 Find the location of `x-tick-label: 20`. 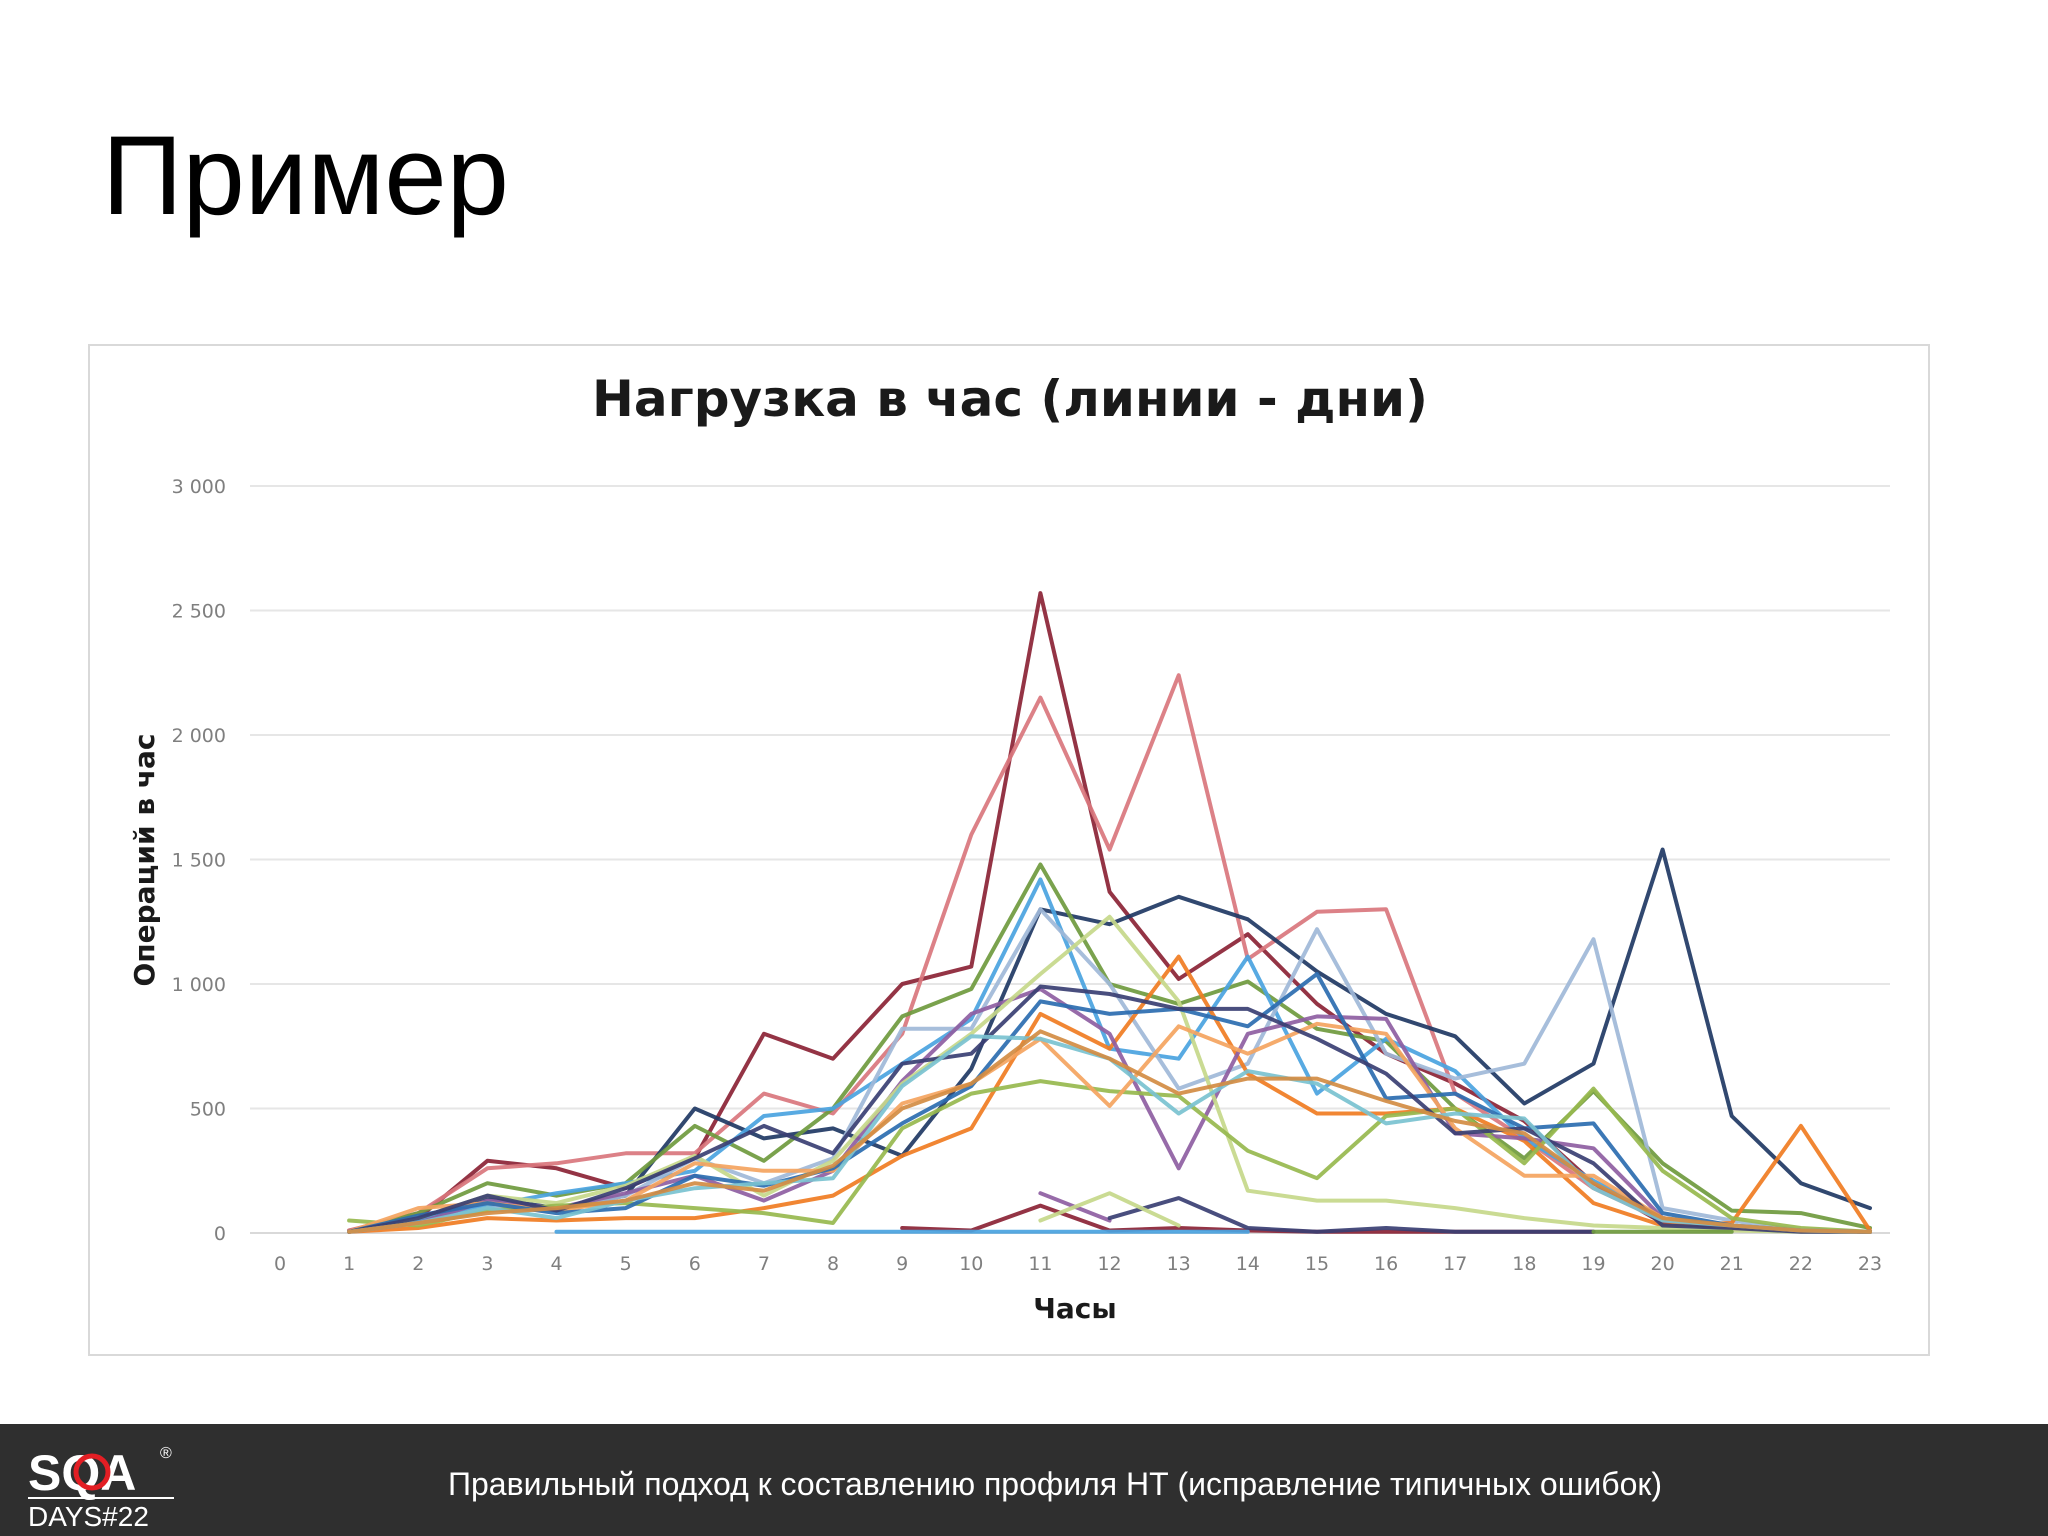

x-tick-label: 20 is located at coordinates (1663, 1264).